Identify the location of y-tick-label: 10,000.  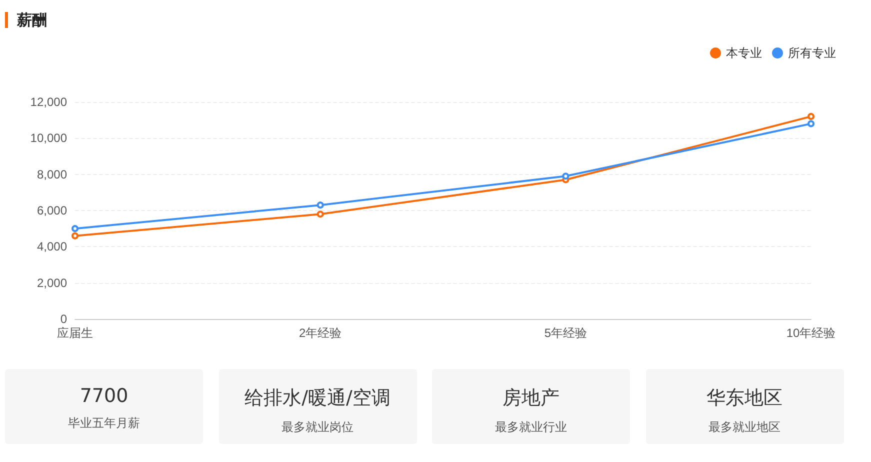
(49, 138).